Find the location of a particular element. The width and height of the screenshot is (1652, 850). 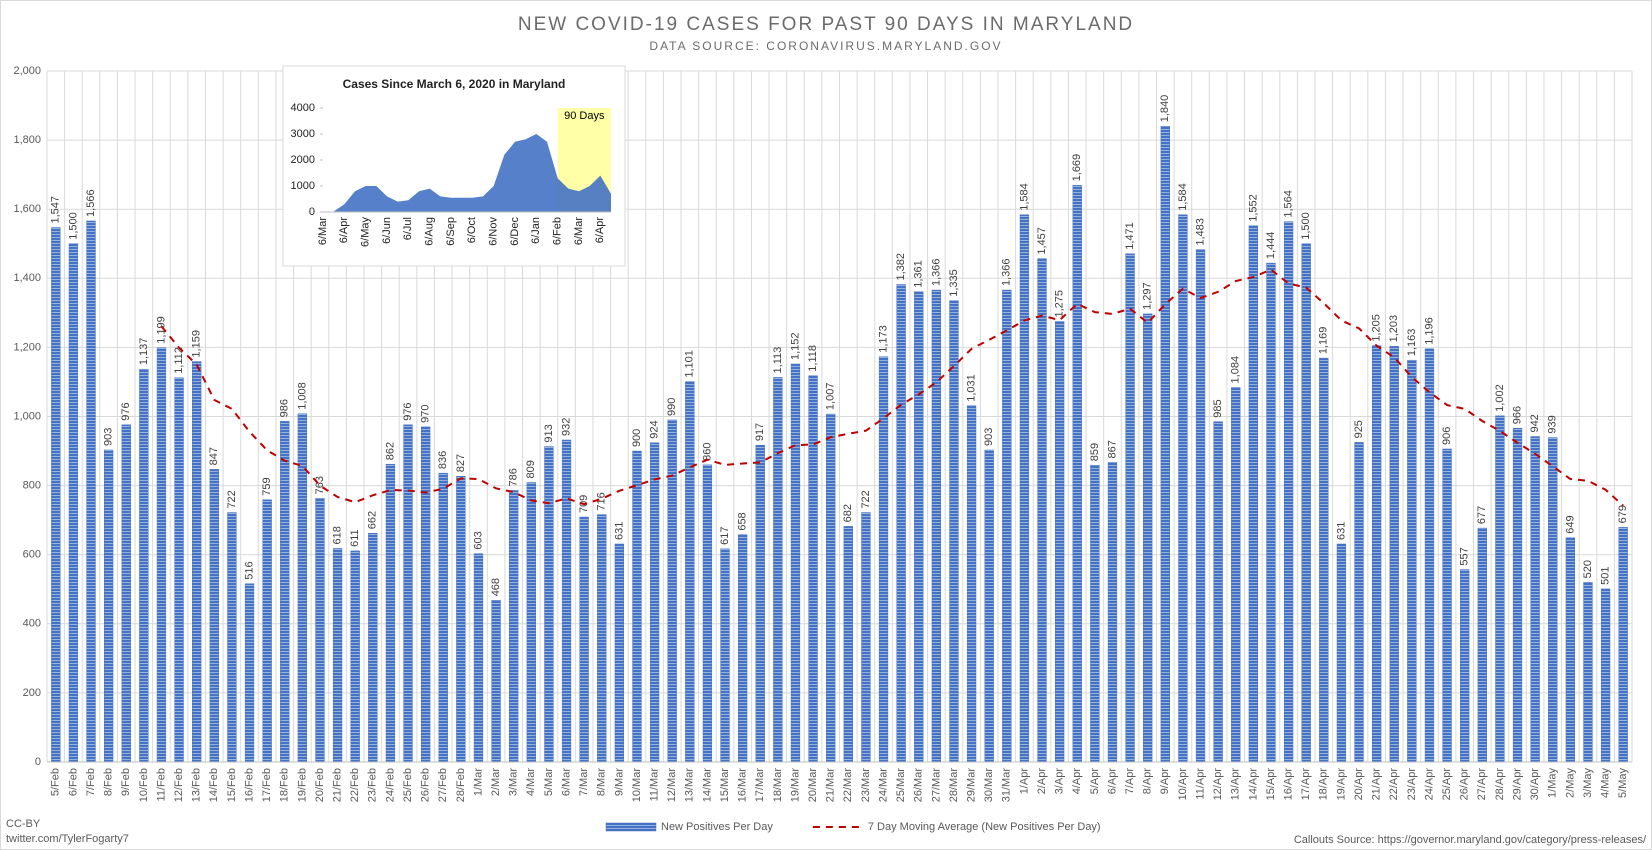

value-label: 1,500 is located at coordinates (1306, 226).